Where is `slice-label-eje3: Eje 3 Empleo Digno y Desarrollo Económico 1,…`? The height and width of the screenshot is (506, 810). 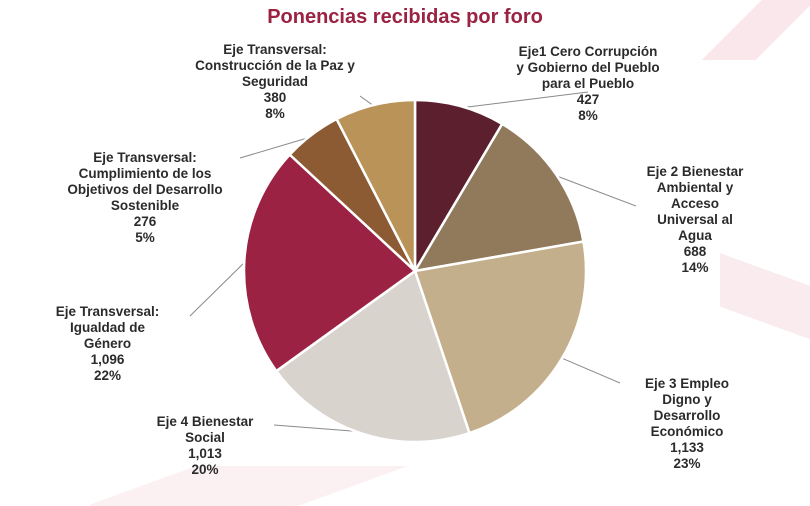
slice-label-eje3: Eje 3 Empleo Digno y Desarrollo Económico 1,… is located at coordinates (687, 424).